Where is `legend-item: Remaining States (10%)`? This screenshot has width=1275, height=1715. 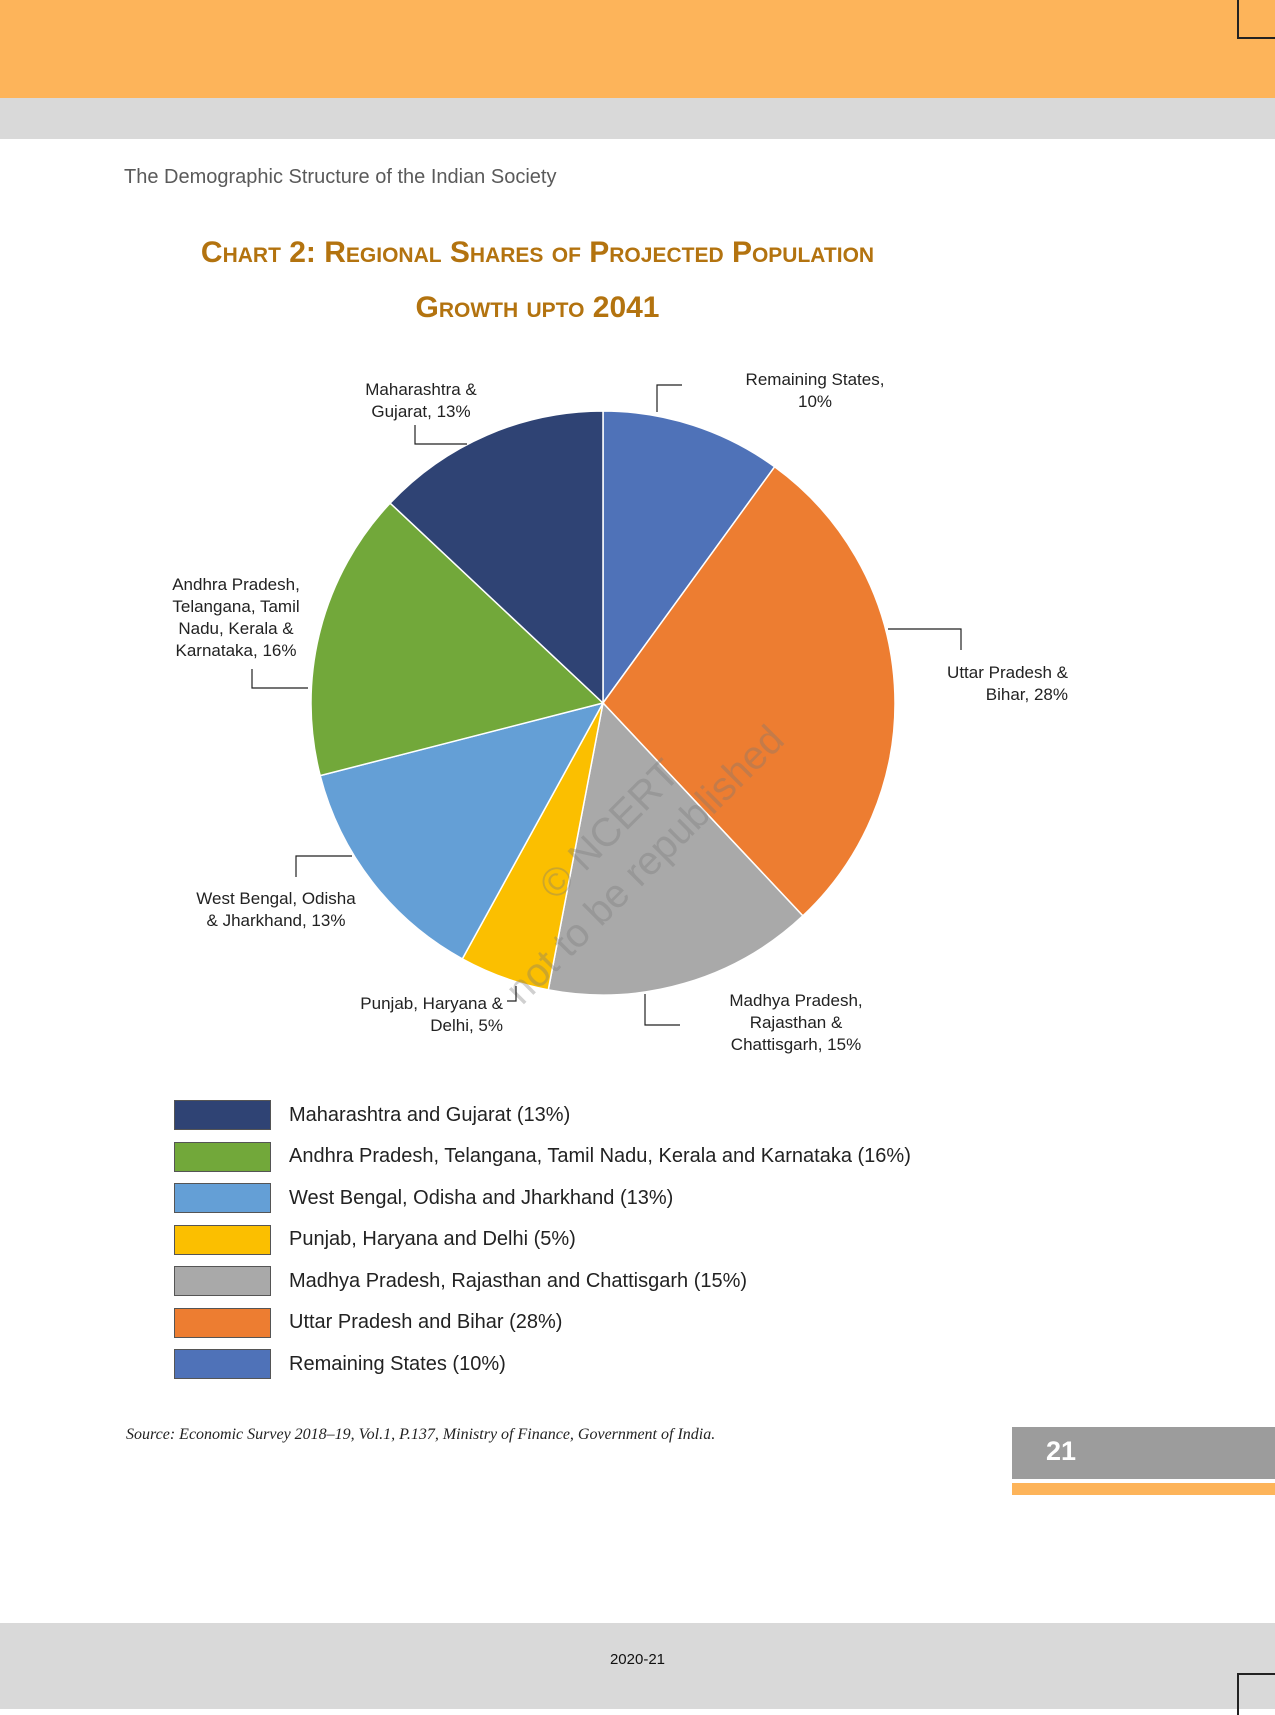 legend-item: Remaining States (10%) is located at coordinates (340, 1364).